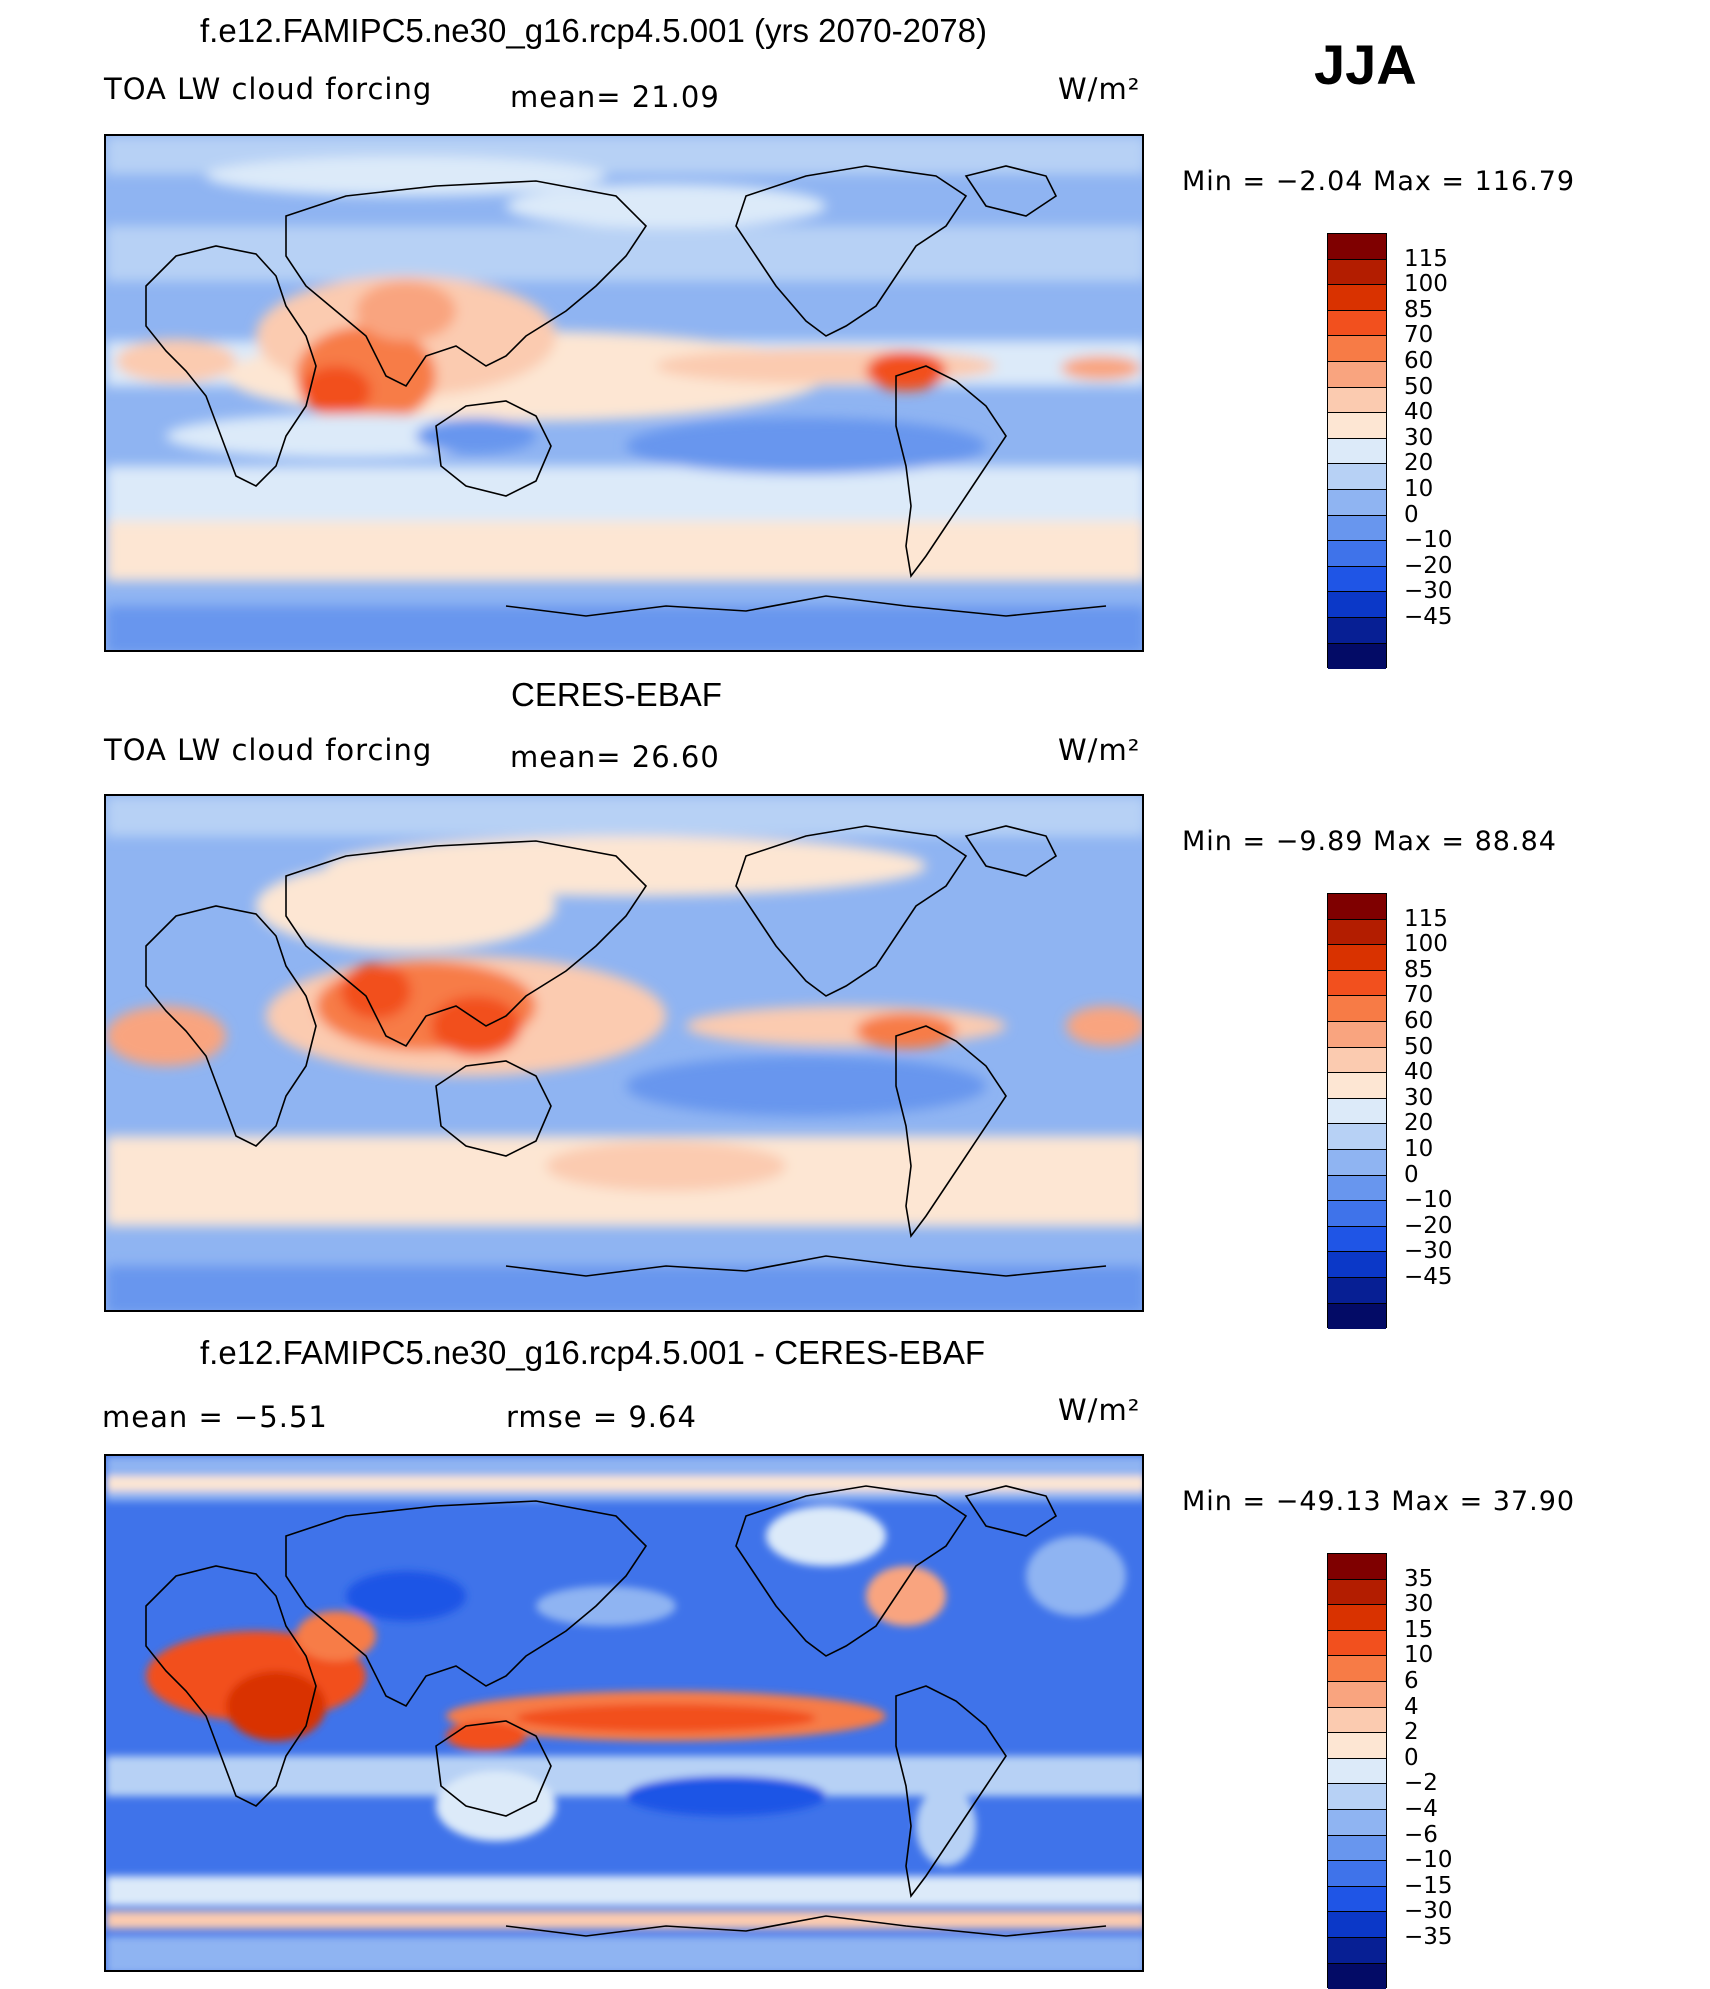 The height and width of the screenshot is (1989, 1710). Describe the element at coordinates (268, 750) in the screenshot. I see `panel2-variable: TOA LW cloud forcing` at that location.